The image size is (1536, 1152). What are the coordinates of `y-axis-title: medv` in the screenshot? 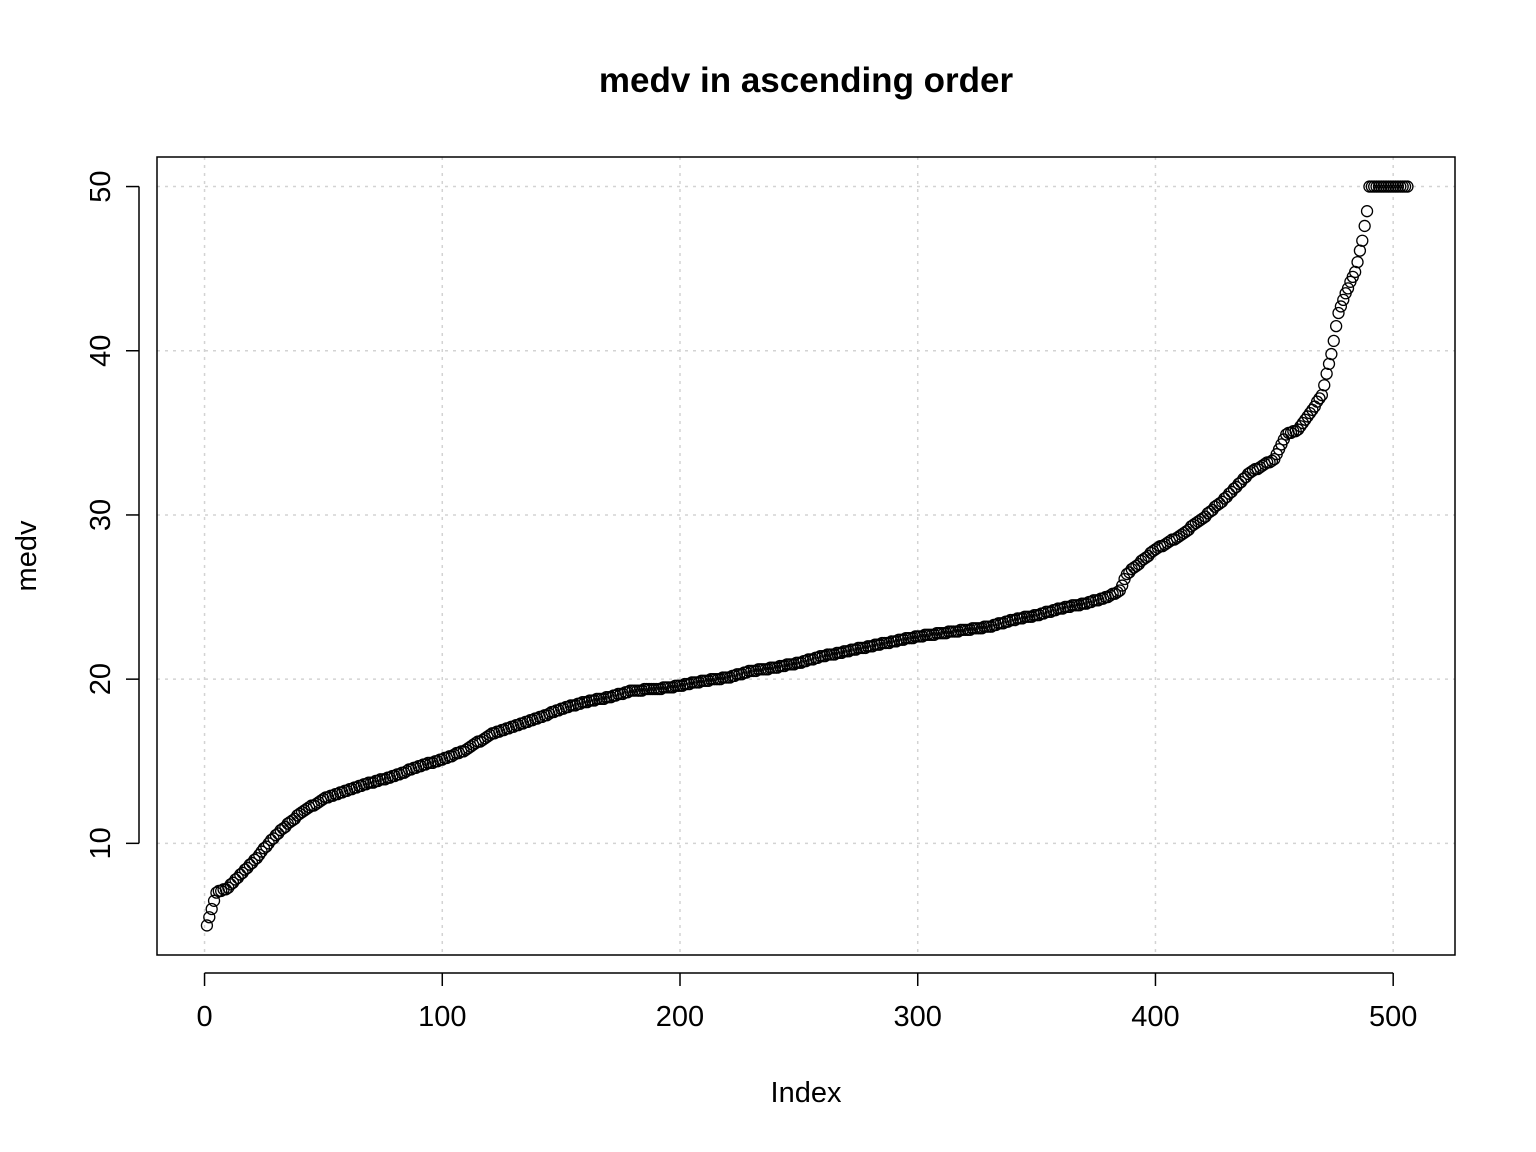 It's located at (27, 555).